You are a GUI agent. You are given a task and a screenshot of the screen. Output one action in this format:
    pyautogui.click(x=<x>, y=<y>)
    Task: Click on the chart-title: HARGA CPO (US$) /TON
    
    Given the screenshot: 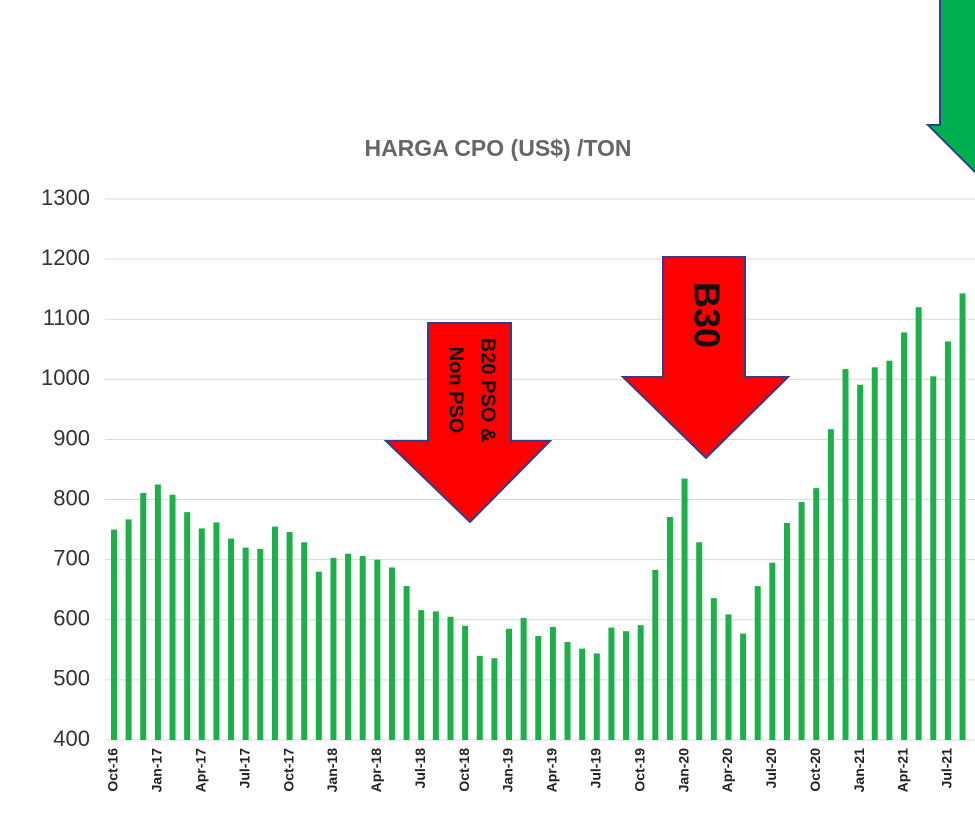 What is the action you would take?
    pyautogui.click(x=497, y=148)
    